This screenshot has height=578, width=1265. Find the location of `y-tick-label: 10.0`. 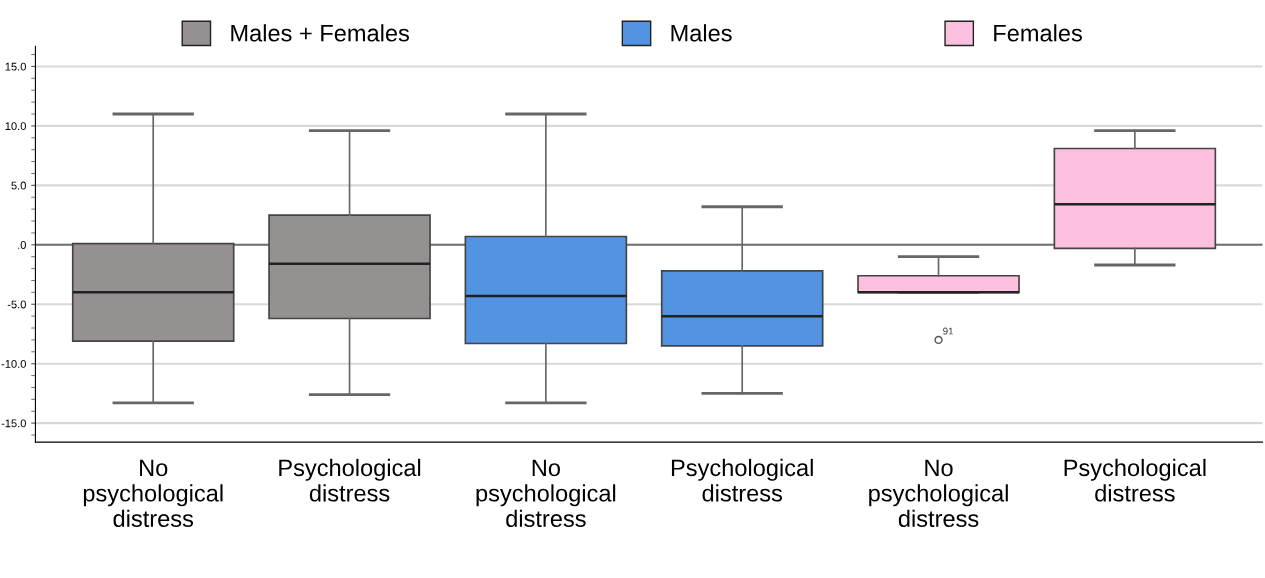

y-tick-label: 10.0 is located at coordinates (15, 126).